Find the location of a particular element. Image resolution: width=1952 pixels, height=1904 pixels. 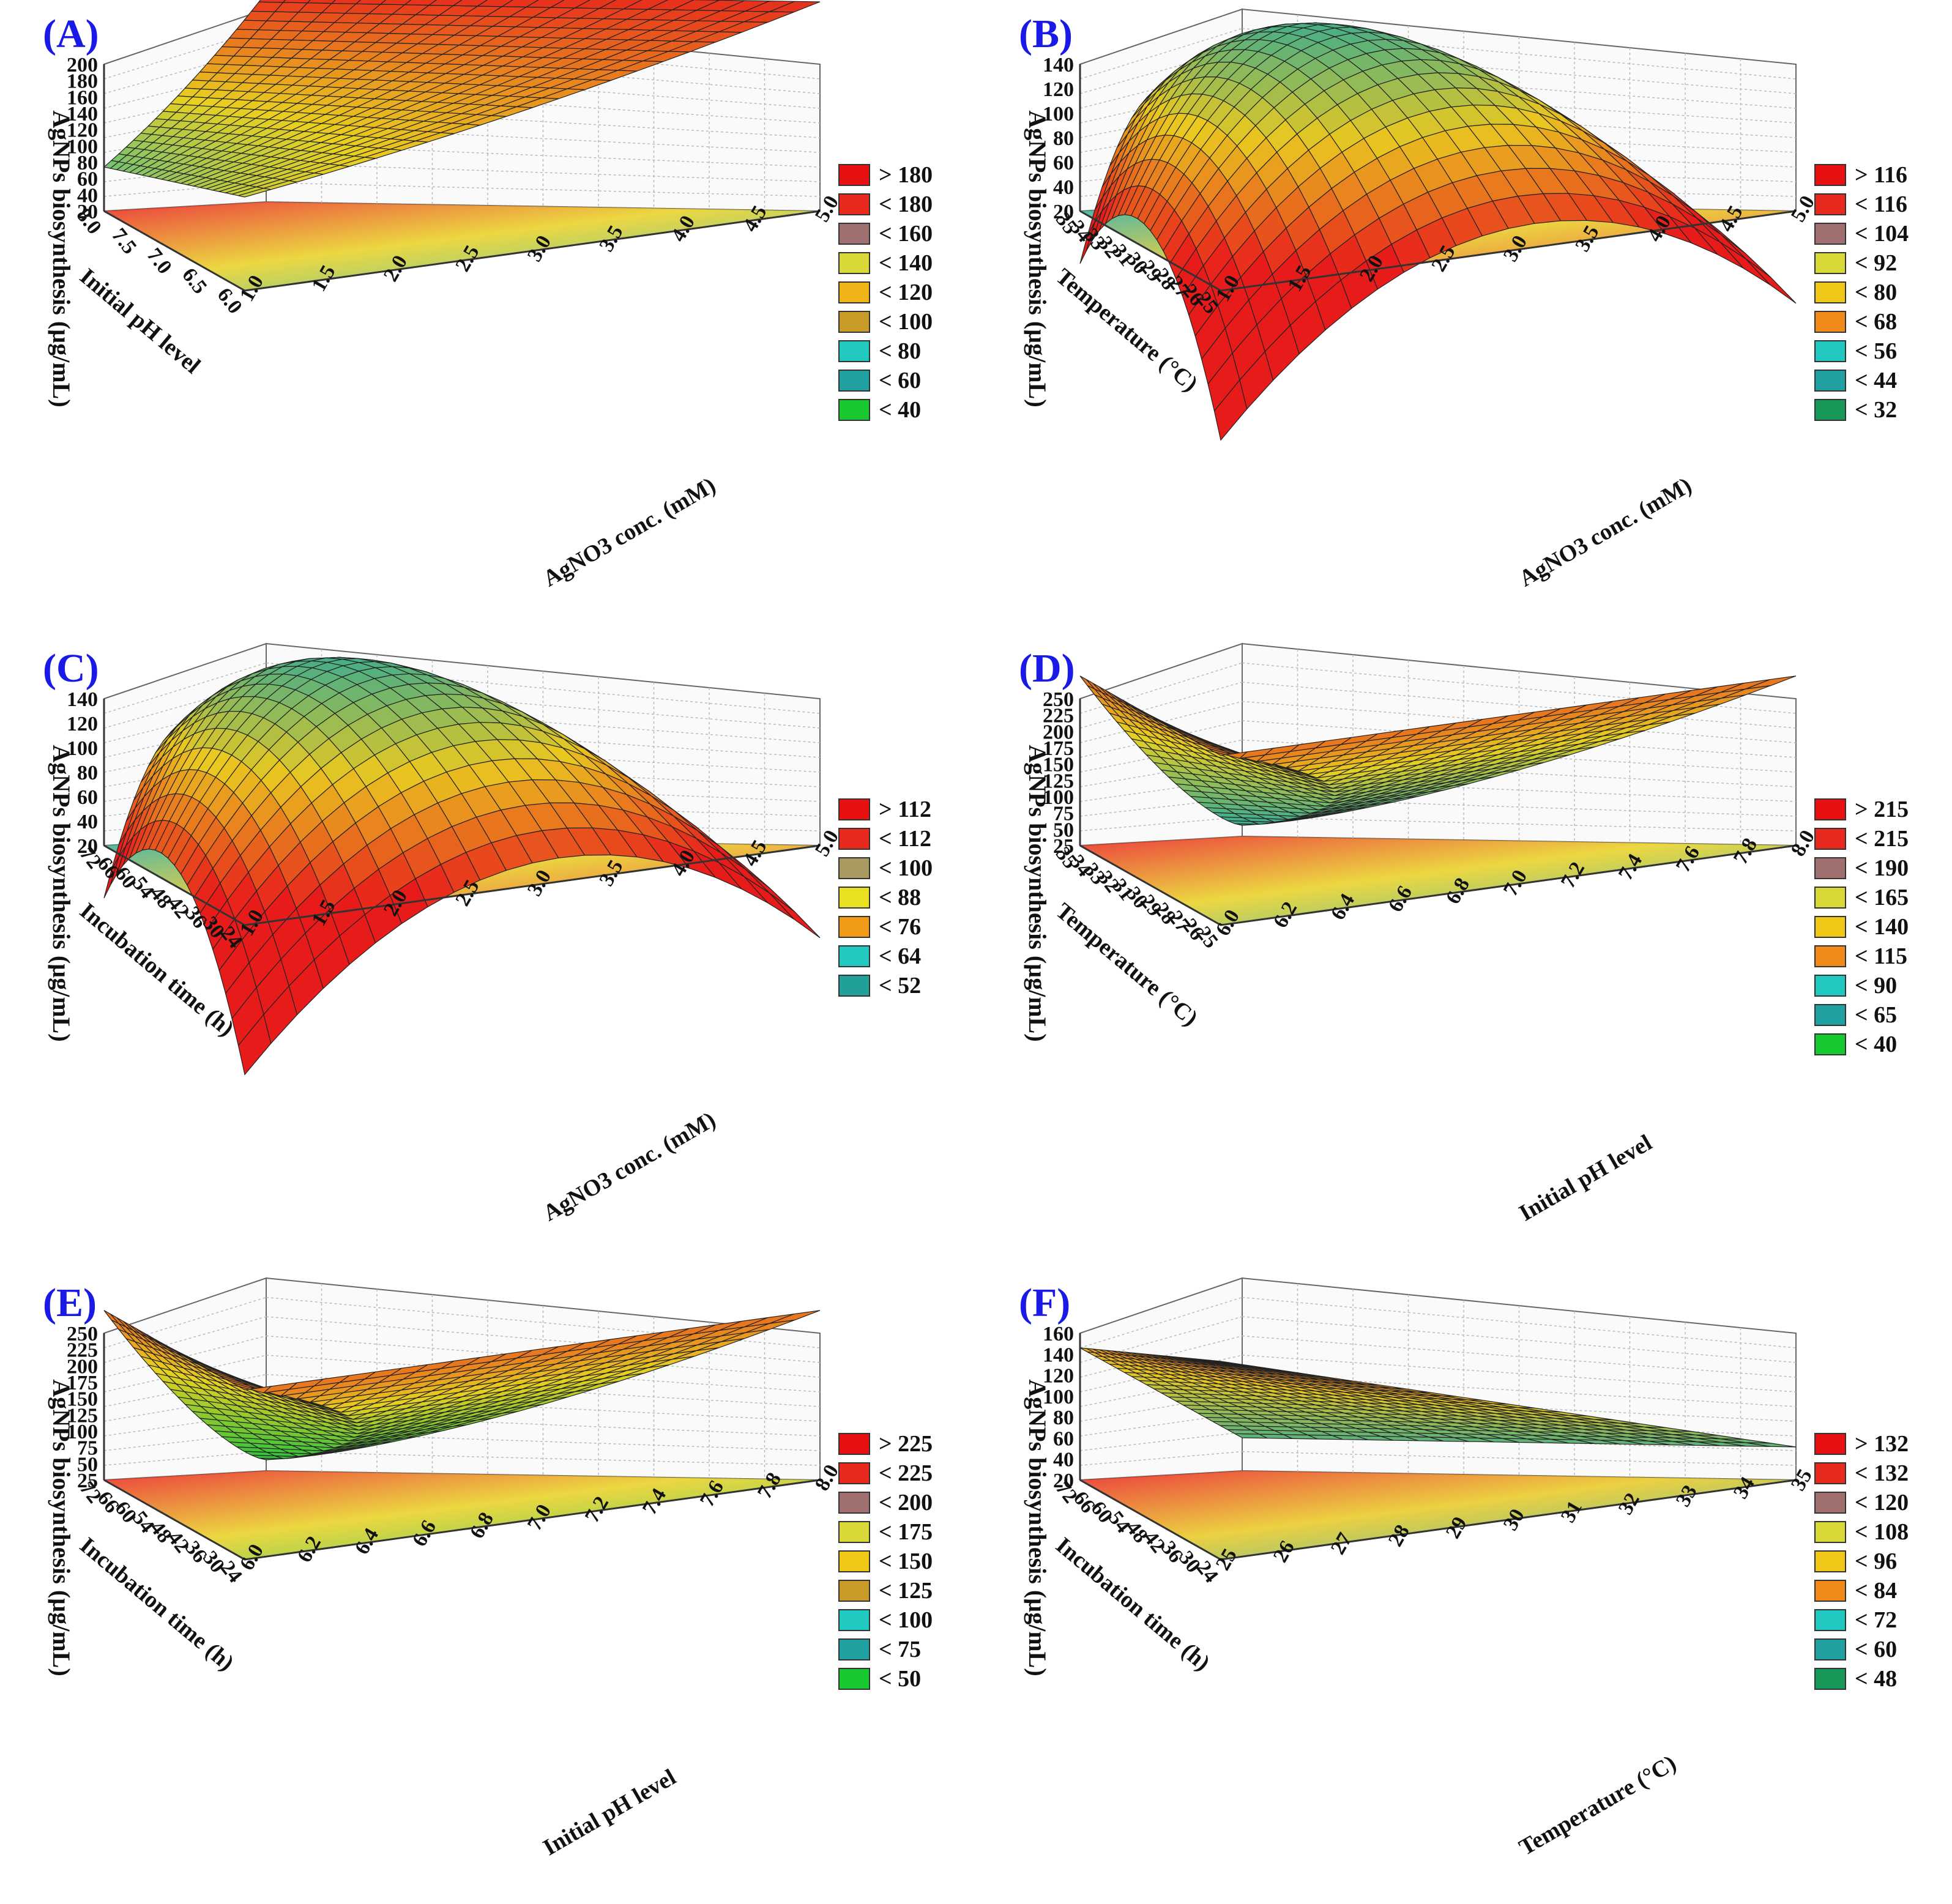

legend-text: > 112 is located at coordinates (905, 809).